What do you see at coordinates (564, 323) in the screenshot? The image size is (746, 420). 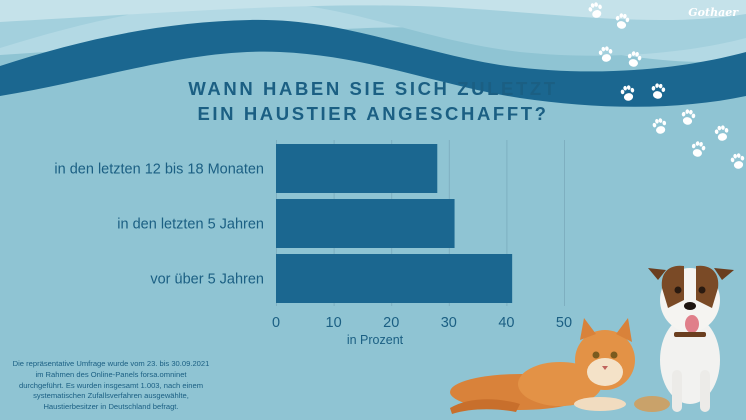 I see `x-tick-label: 50` at bounding box center [564, 323].